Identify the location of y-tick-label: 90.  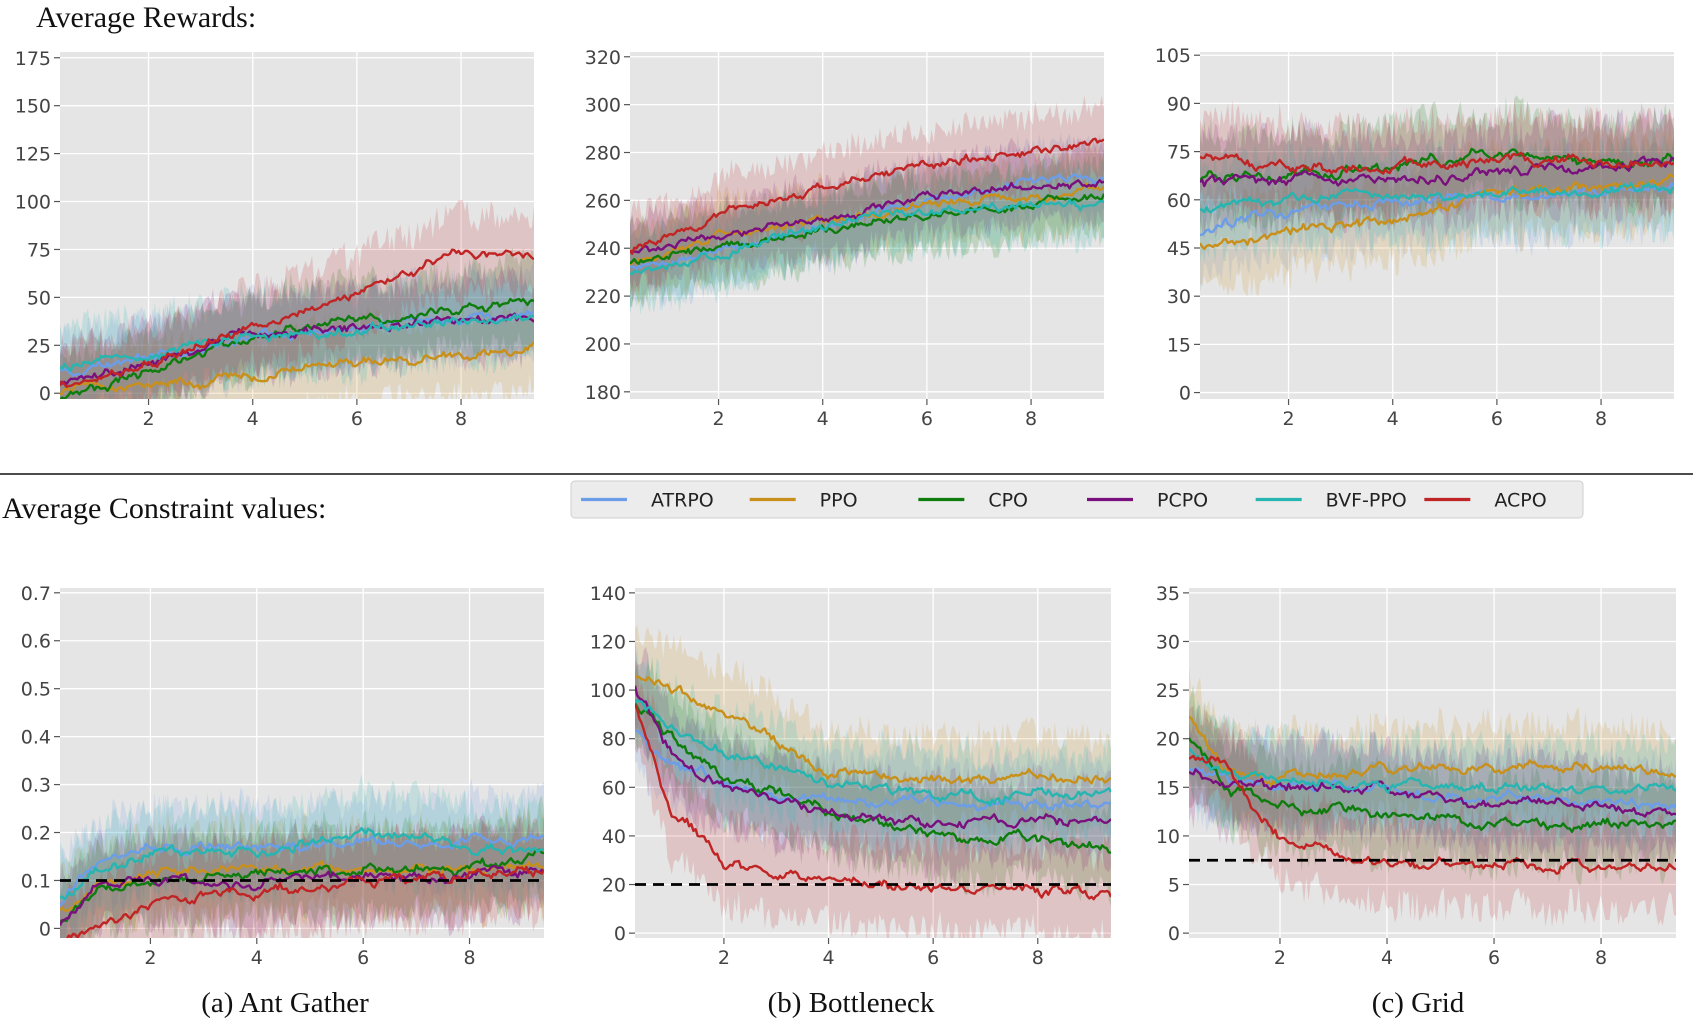
(1179, 104).